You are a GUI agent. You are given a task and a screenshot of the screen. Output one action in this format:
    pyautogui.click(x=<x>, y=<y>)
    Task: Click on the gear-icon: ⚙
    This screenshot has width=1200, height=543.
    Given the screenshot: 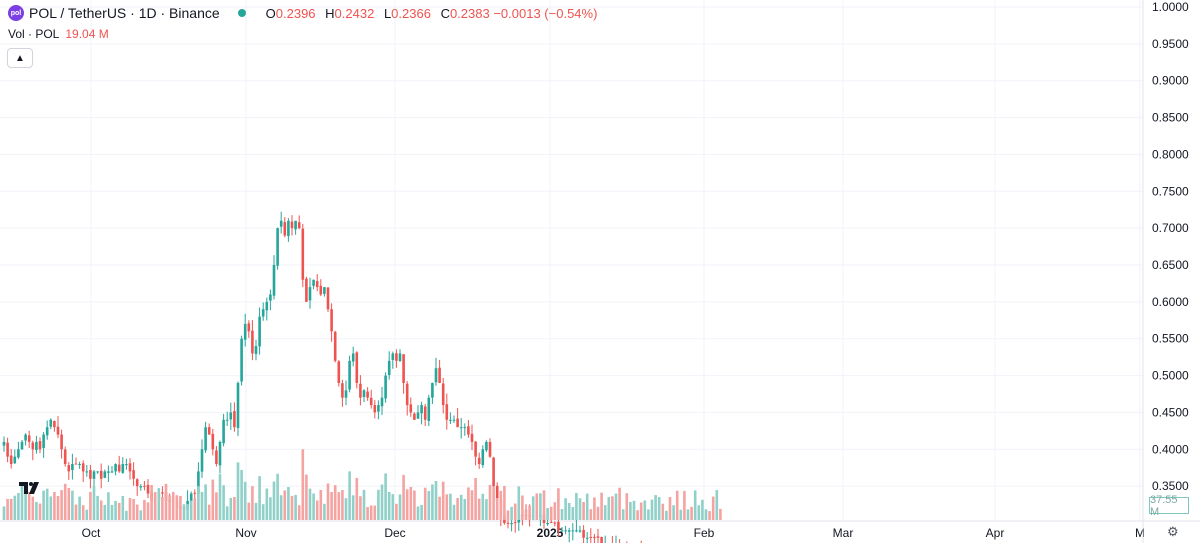 What is the action you would take?
    pyautogui.click(x=1173, y=531)
    